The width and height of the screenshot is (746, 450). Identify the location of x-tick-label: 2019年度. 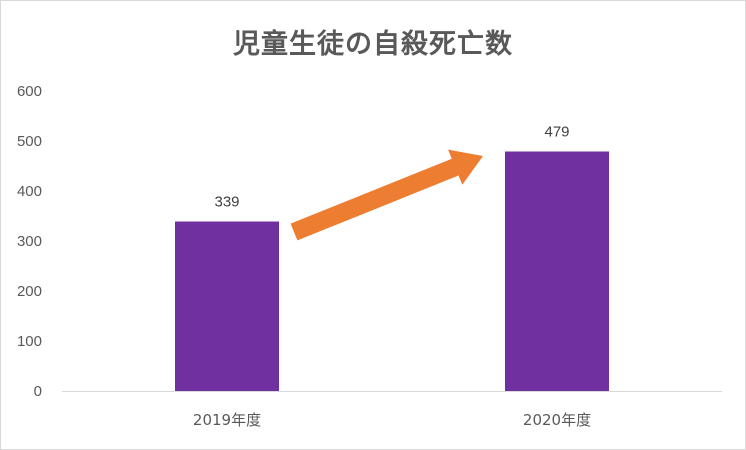
(227, 420).